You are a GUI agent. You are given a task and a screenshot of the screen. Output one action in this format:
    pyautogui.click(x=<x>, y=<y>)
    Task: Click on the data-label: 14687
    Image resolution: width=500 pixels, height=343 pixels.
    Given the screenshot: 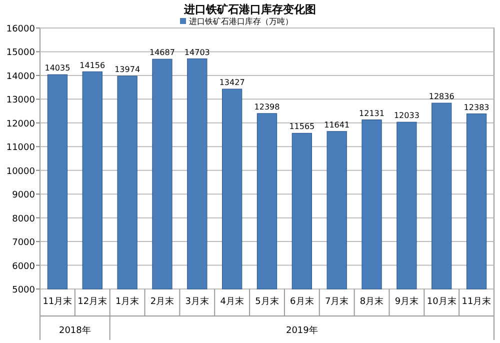 What is the action you would take?
    pyautogui.click(x=162, y=53)
    